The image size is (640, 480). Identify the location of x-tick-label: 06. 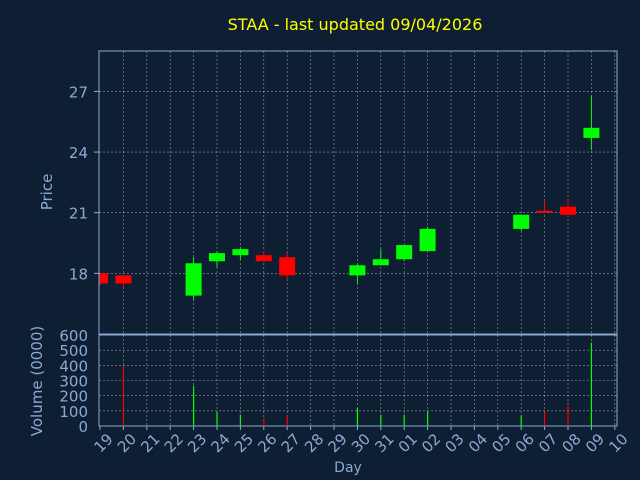
(525, 443).